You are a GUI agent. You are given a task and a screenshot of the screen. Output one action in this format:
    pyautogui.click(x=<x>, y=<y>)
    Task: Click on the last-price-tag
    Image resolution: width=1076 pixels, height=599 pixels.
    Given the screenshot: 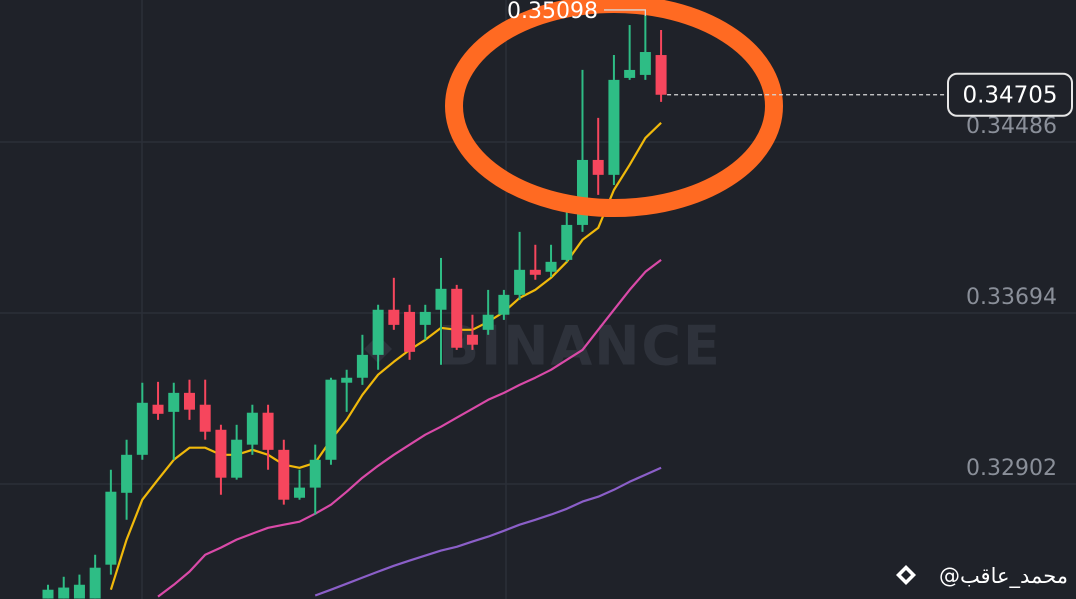 What is the action you would take?
    pyautogui.click(x=1010, y=94)
    